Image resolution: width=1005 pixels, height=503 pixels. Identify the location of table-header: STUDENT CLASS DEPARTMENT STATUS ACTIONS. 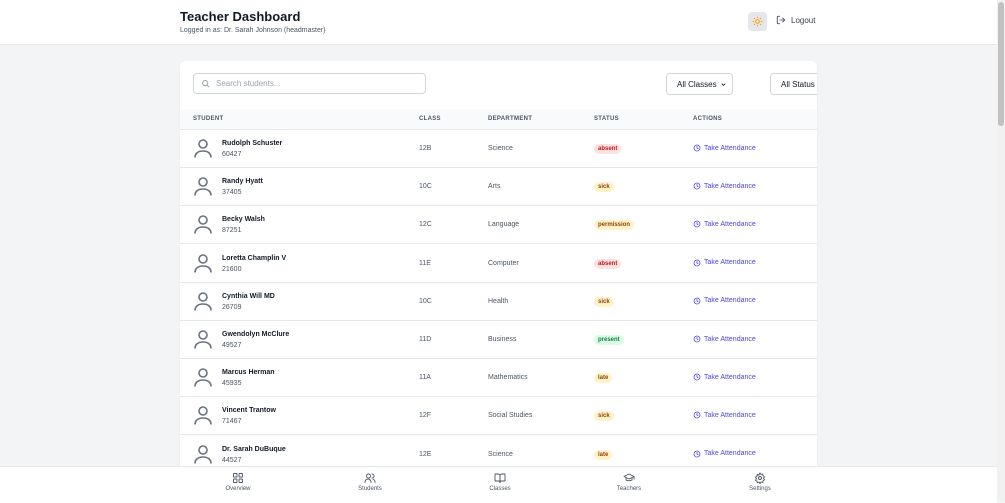
(498, 119).